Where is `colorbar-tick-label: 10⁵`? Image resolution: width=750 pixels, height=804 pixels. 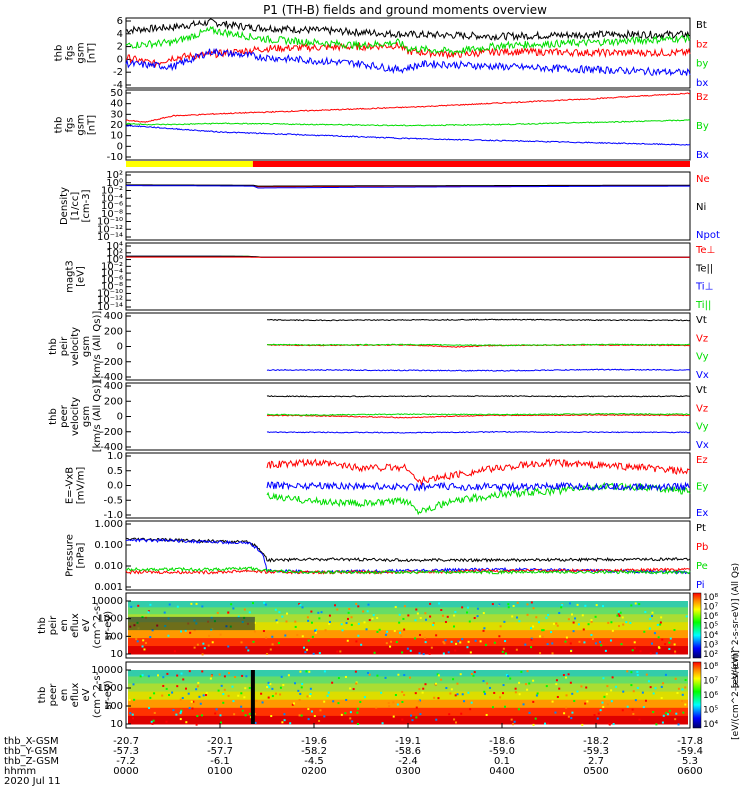
colorbar-tick-label: 10⁵ is located at coordinates (710, 627).